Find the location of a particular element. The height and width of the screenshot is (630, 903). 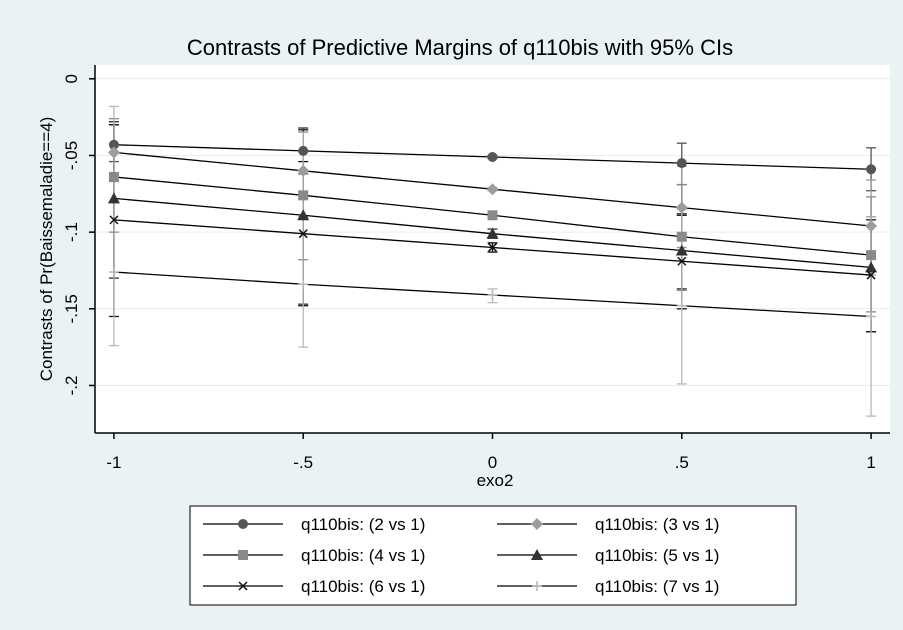

legend-item: q110bis: (7 vs 1) is located at coordinates (608, 586).